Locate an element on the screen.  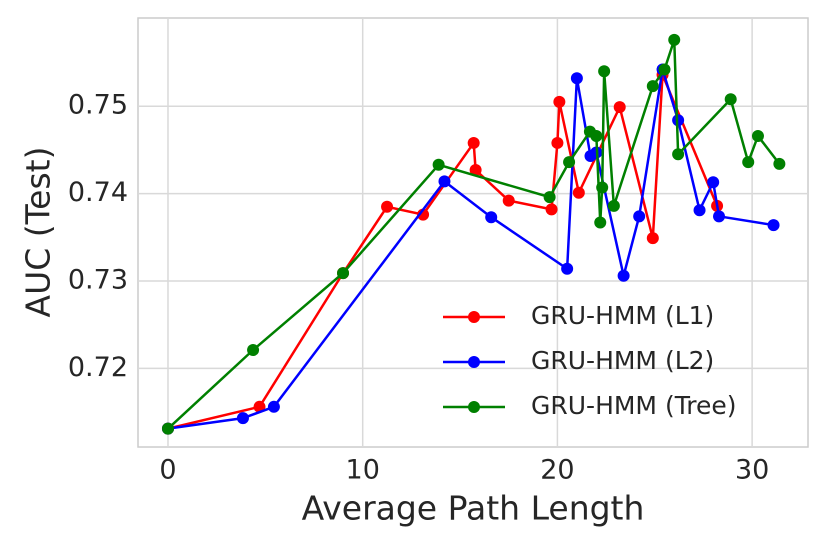
x-tick-label: 10 is located at coordinates (363, 470).